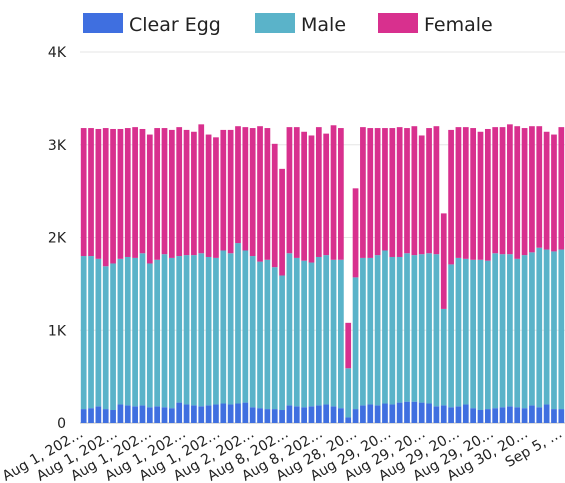 The image size is (565, 483). I want to click on y-tick-label-0: 0, so click(61, 424).